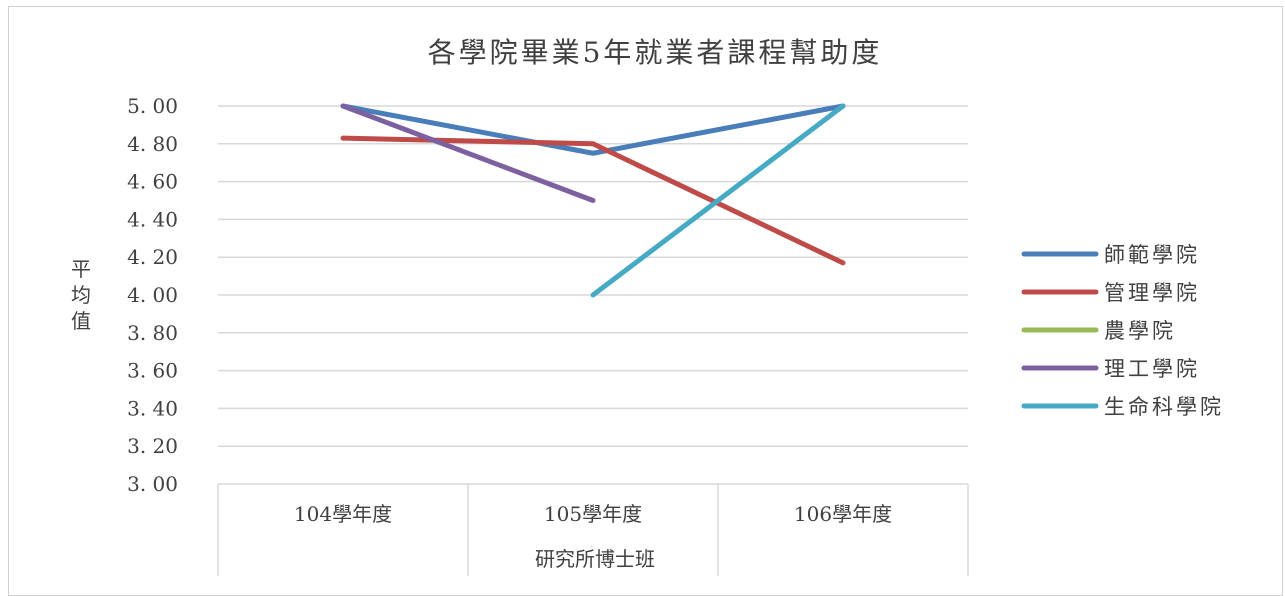 This screenshot has height=596, width=1285. Describe the element at coordinates (152, 371) in the screenshot. I see `y-tick-label: 3. 60` at that location.